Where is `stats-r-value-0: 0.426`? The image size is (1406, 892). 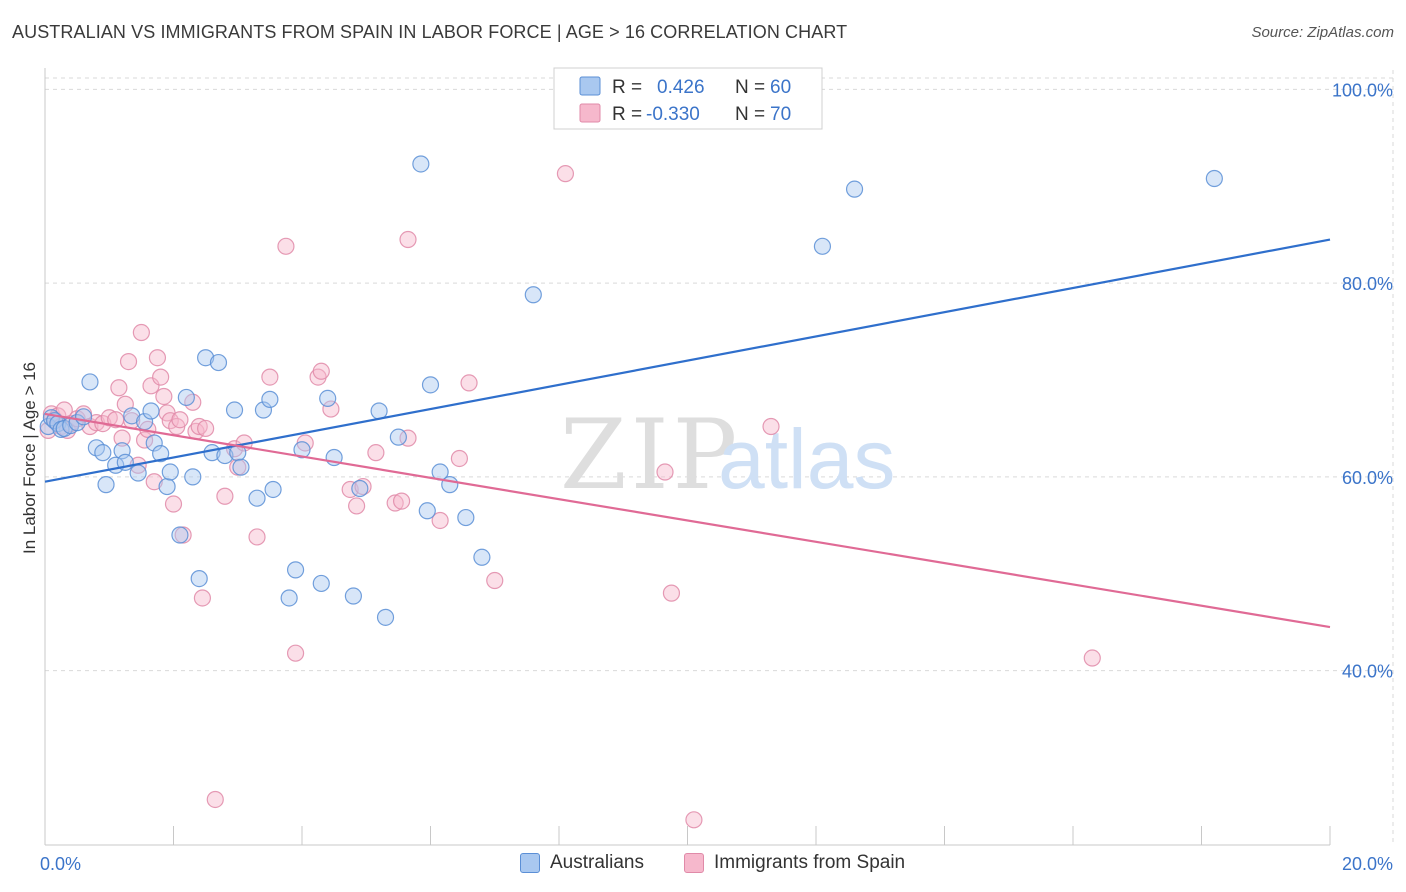
stats-r-value-0: 0.426 is located at coordinates (681, 87).